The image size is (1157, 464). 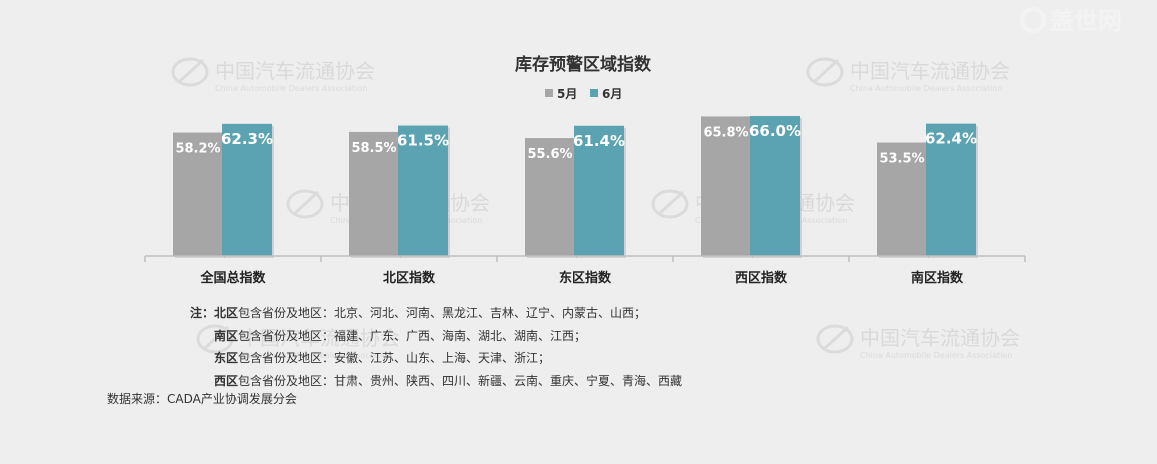 I want to click on note-line-south: 南区包含省份及地区：福建、广东、广西、海南、湖北、湖南、江西；, so click(x=436, y=336).